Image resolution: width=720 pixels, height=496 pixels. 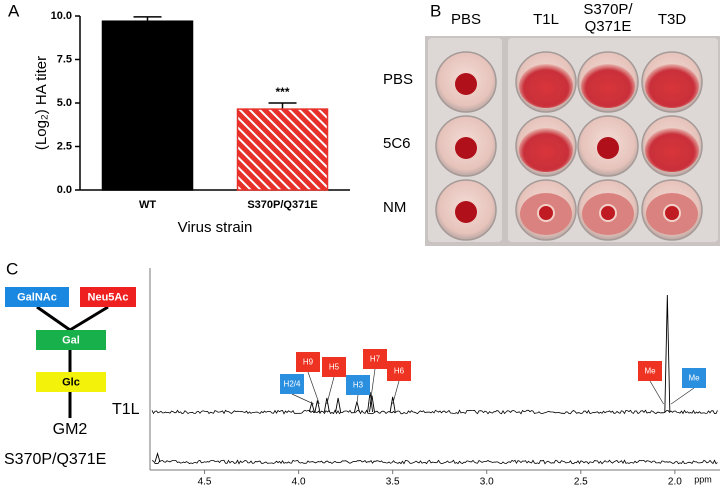 I want to click on panel-label: B, so click(x=435, y=10).